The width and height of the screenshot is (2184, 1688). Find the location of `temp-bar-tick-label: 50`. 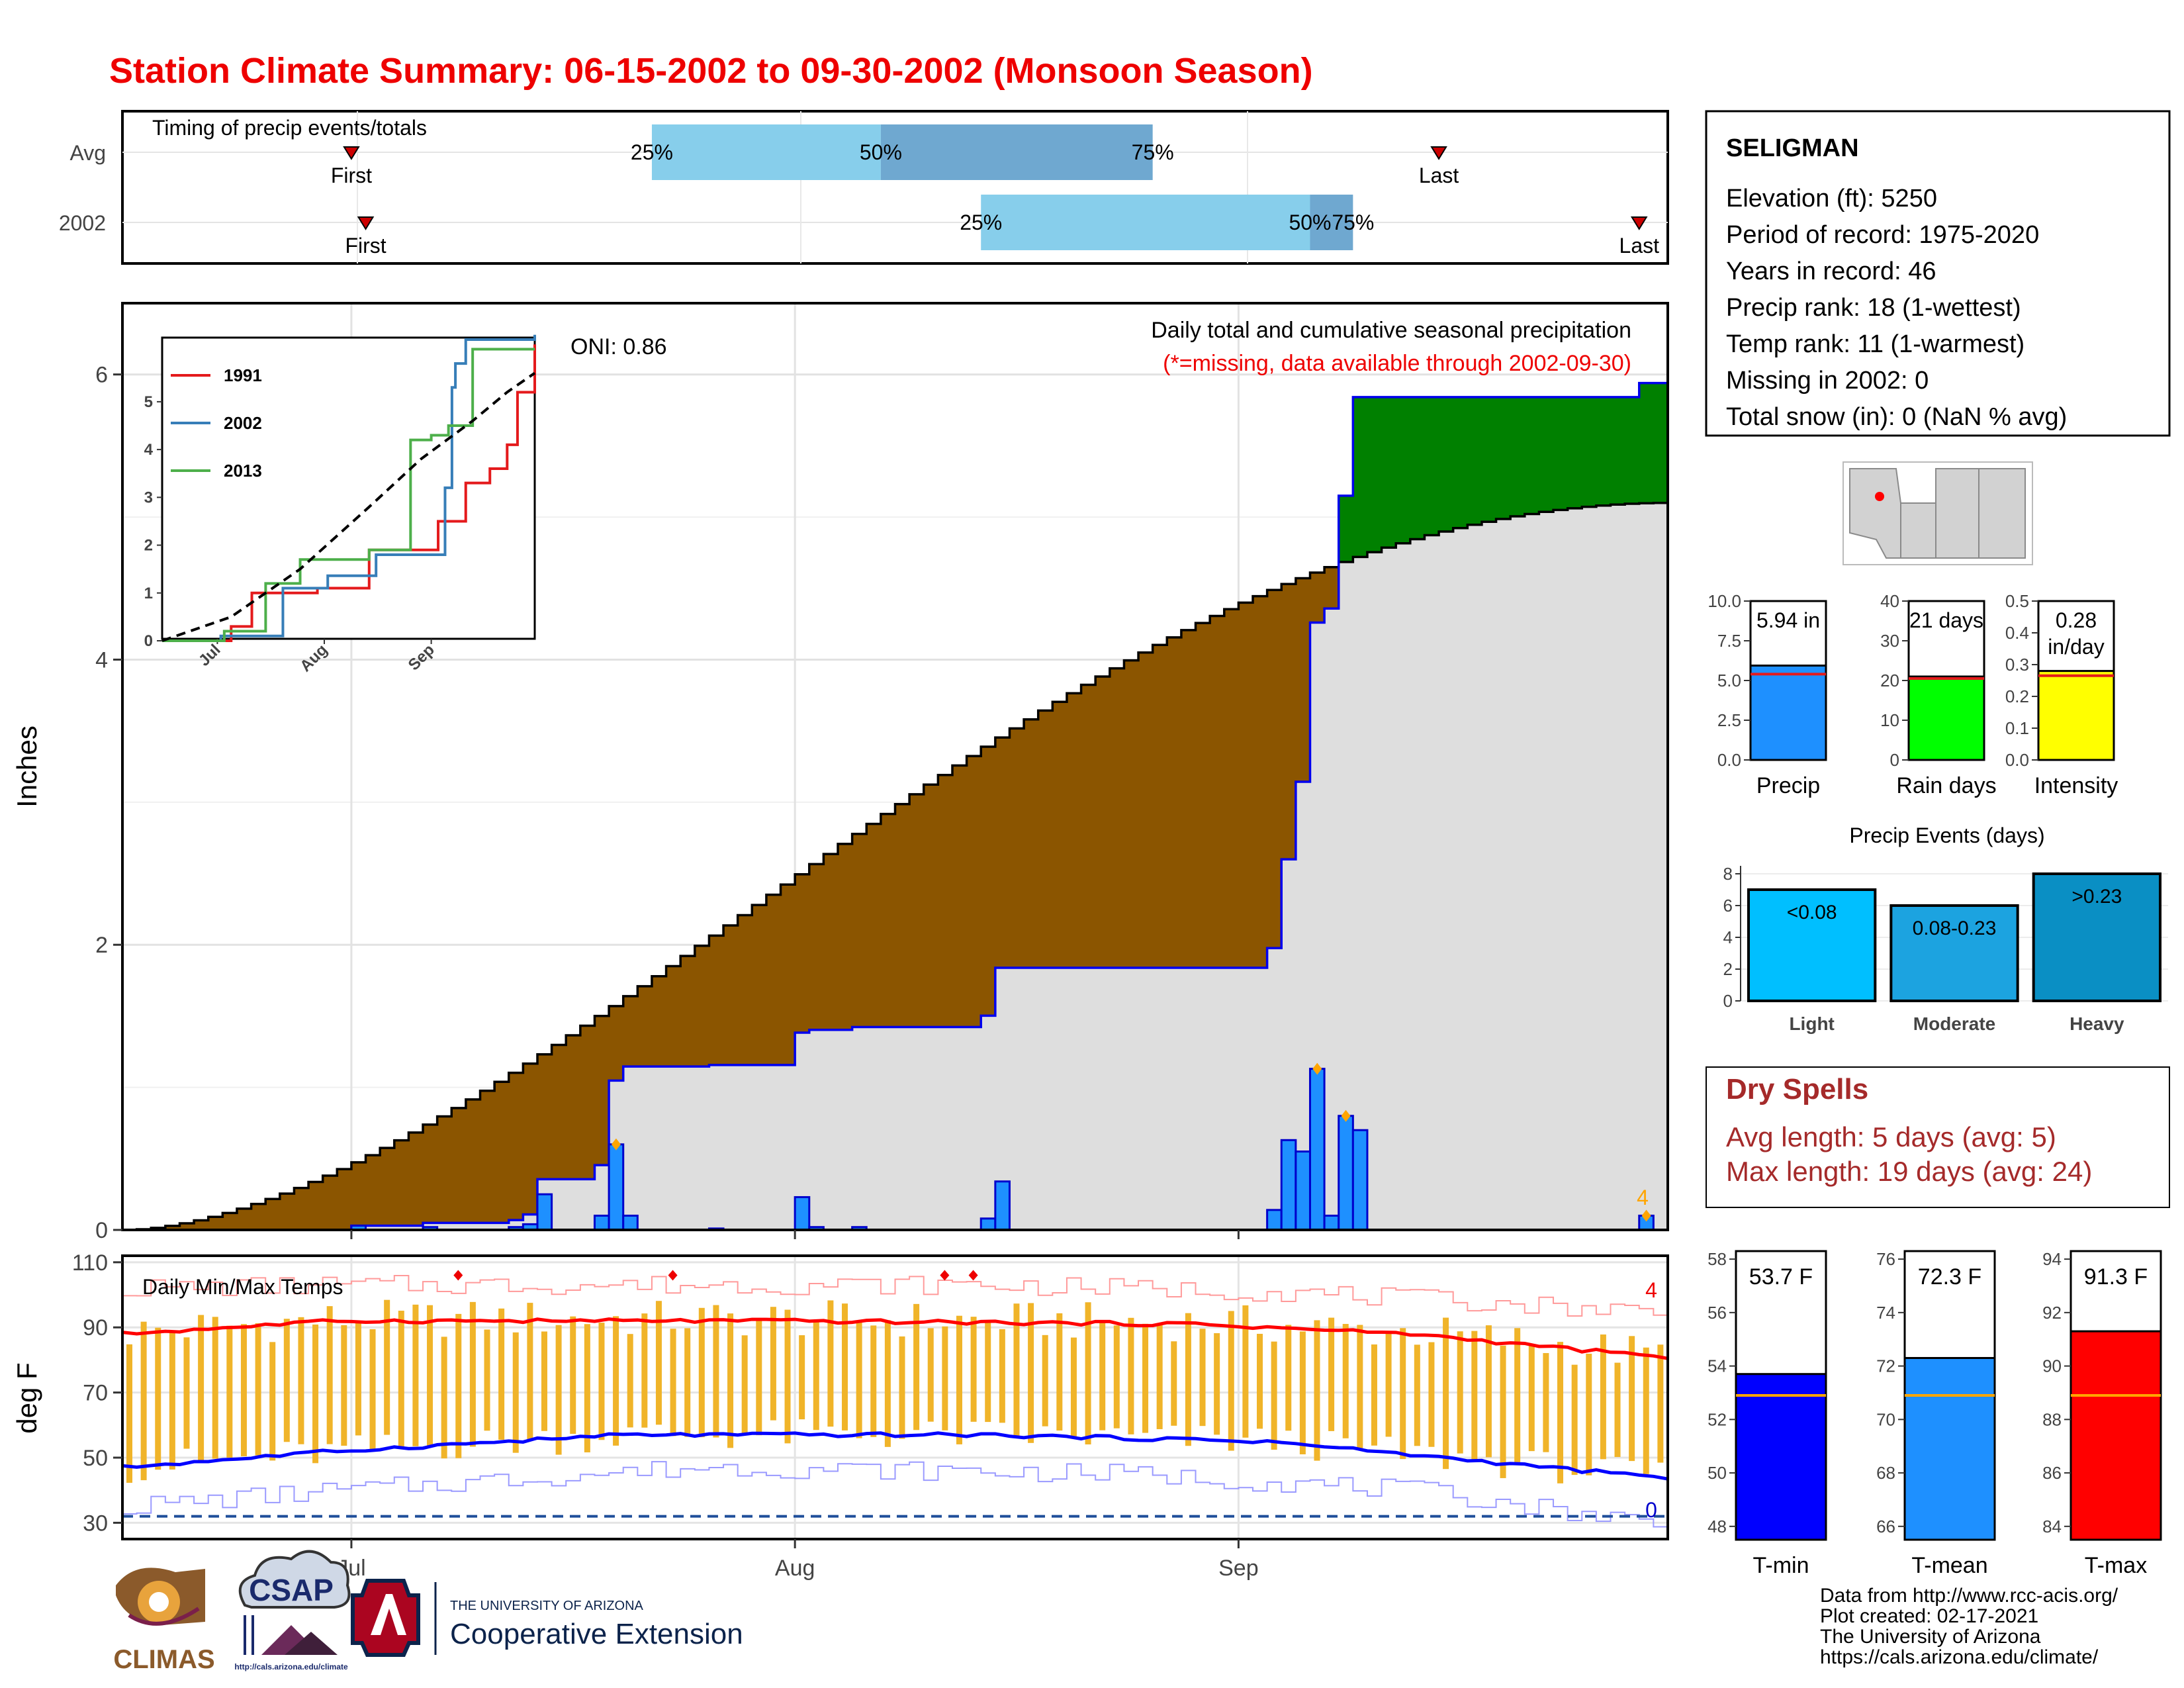

temp-bar-tick-label: 50 is located at coordinates (1717, 1473).